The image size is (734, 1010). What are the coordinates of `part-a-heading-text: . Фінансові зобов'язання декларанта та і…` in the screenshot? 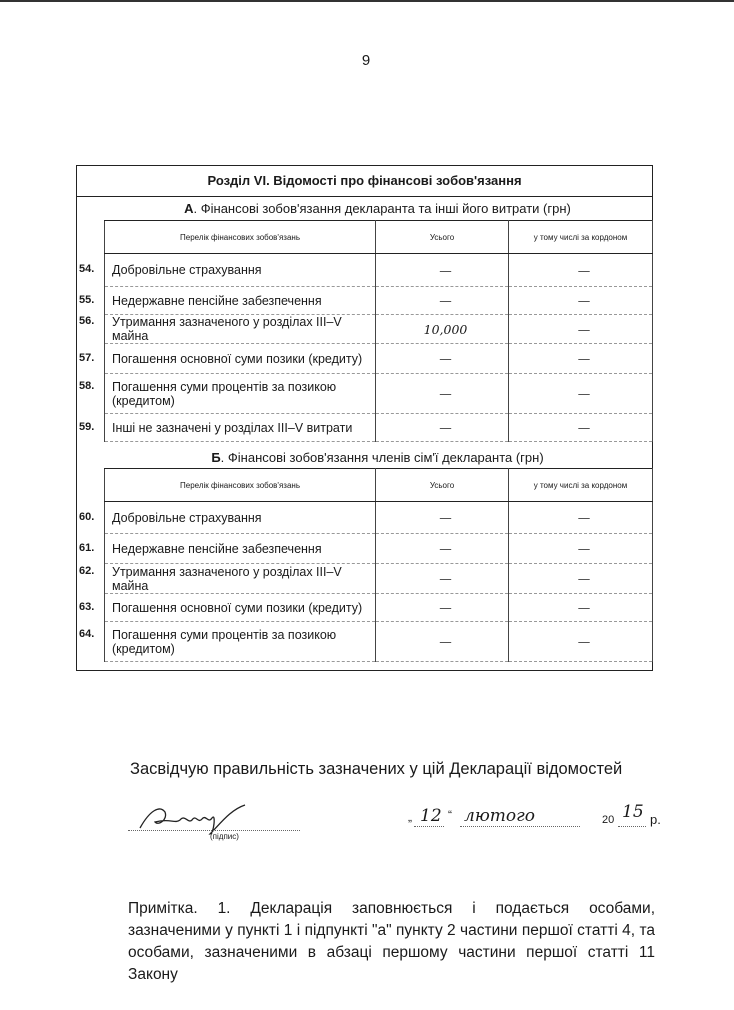 It's located at (382, 208).